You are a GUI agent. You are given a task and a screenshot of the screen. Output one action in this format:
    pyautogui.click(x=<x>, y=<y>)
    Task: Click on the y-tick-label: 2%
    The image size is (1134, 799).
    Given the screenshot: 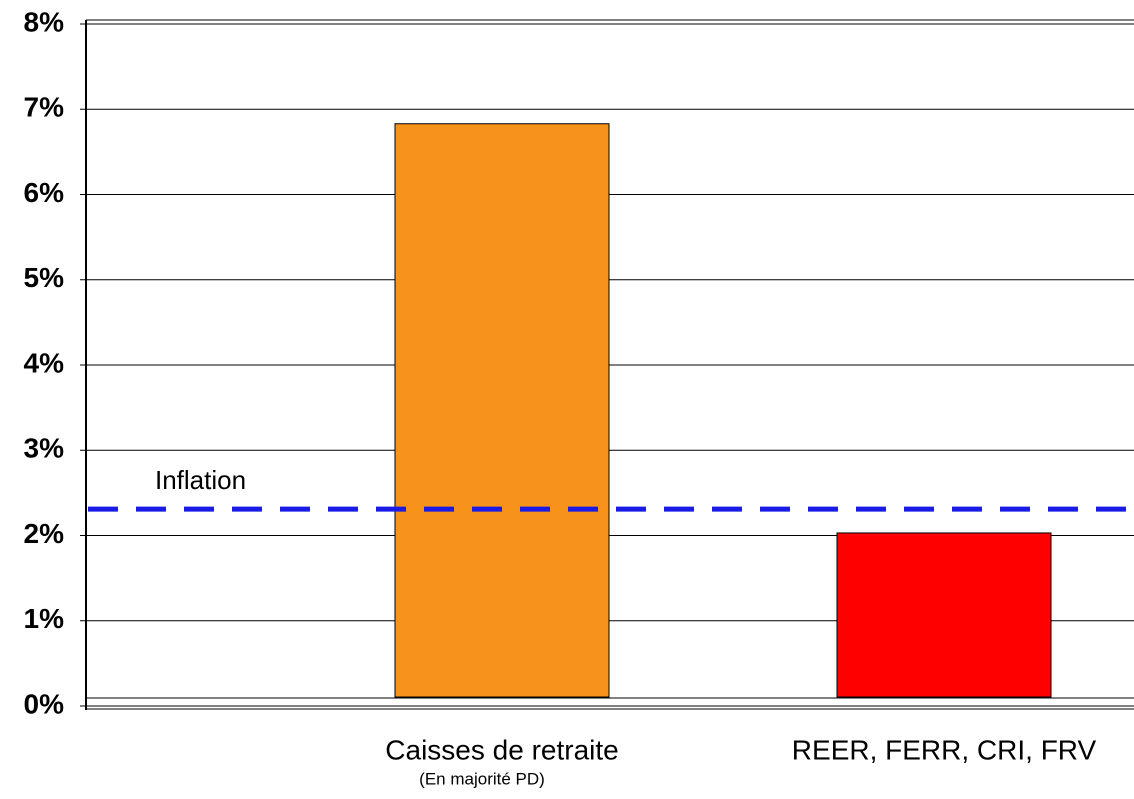 What is the action you would take?
    pyautogui.click(x=44, y=533)
    